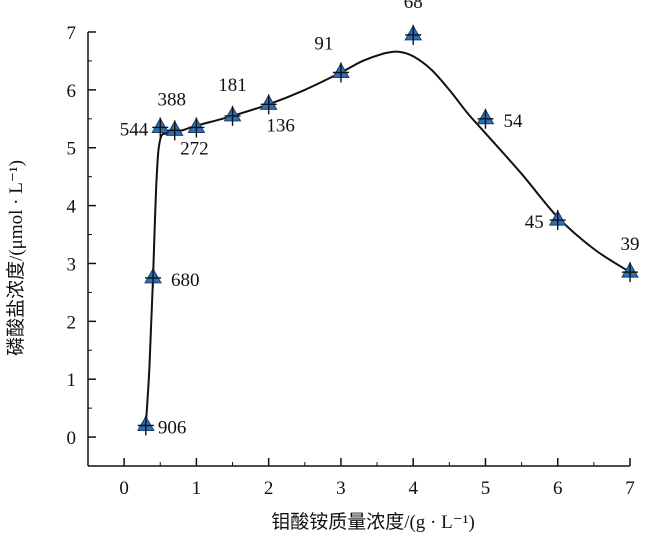  I want to click on data-label: 136, so click(280, 125).